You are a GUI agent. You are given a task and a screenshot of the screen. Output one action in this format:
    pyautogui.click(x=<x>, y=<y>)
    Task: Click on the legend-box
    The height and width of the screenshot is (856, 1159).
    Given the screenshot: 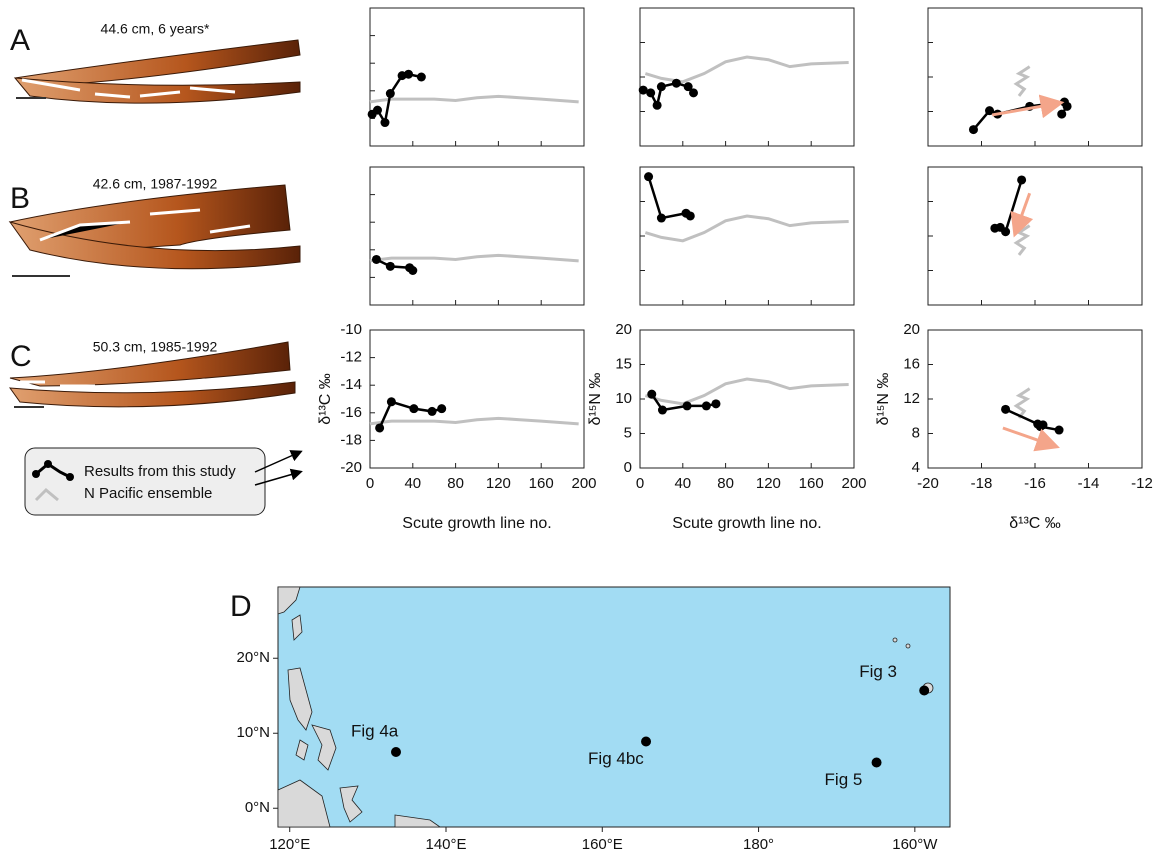 What is the action you would take?
    pyautogui.click(x=145, y=481)
    